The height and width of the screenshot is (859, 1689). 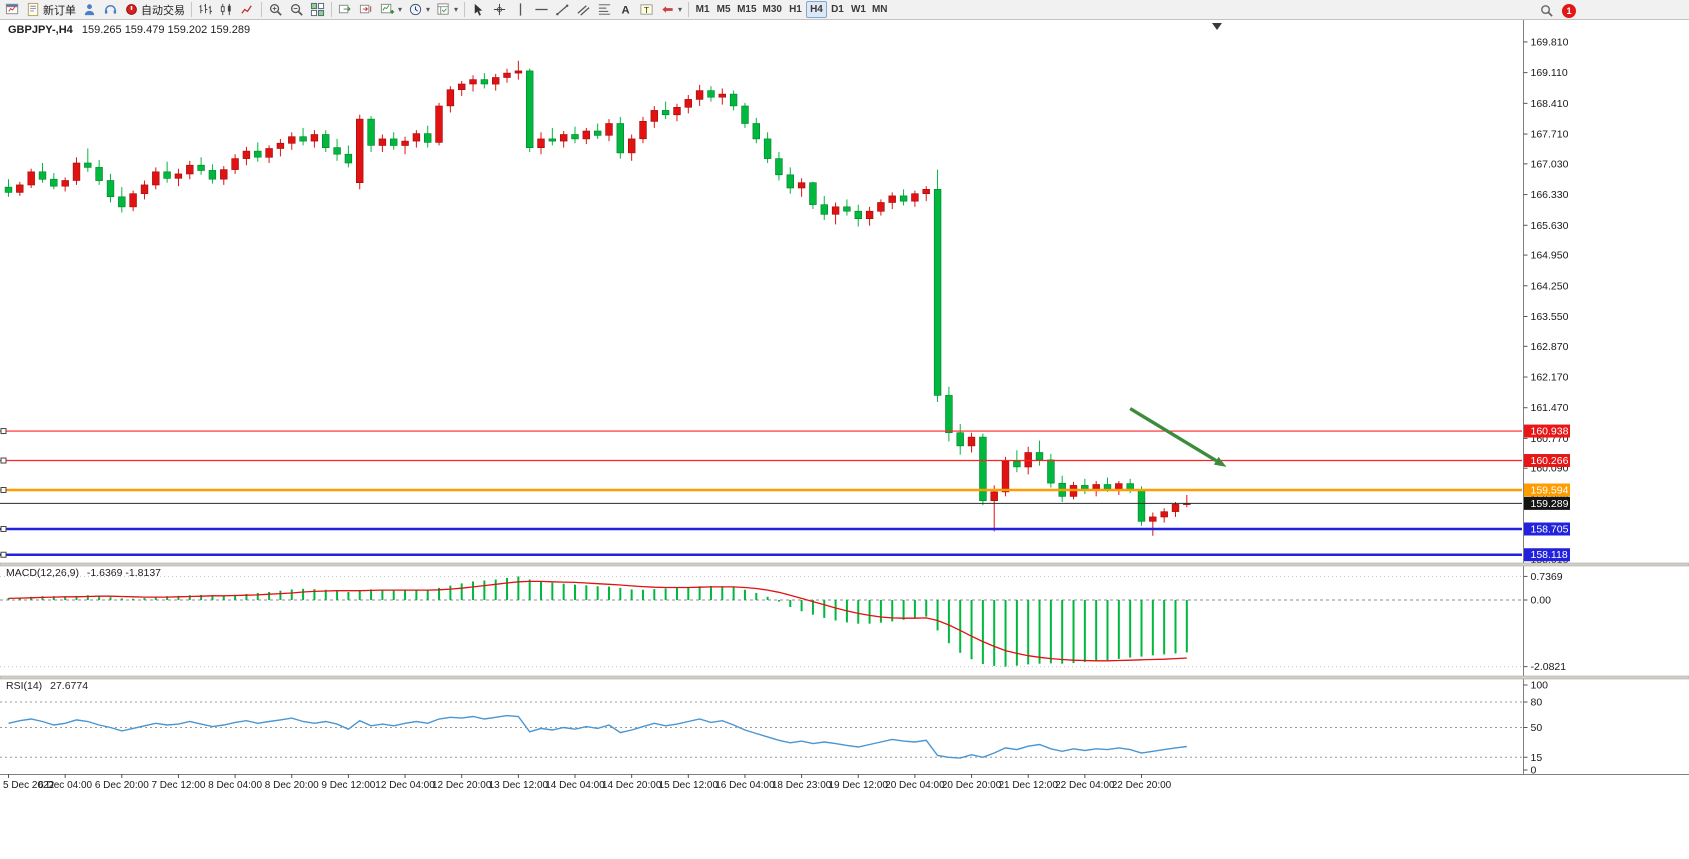 I want to click on bars-icon, so click(x=205, y=9).